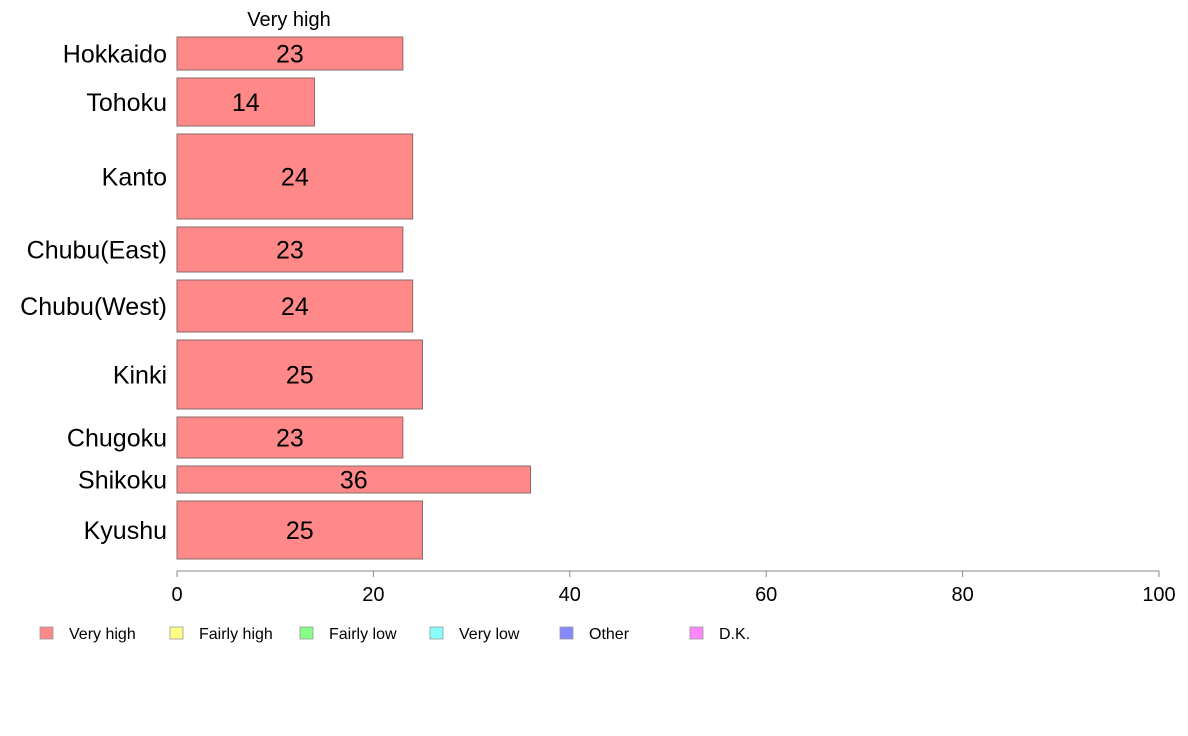  I want to click on category-label: Kinki, so click(140, 376).